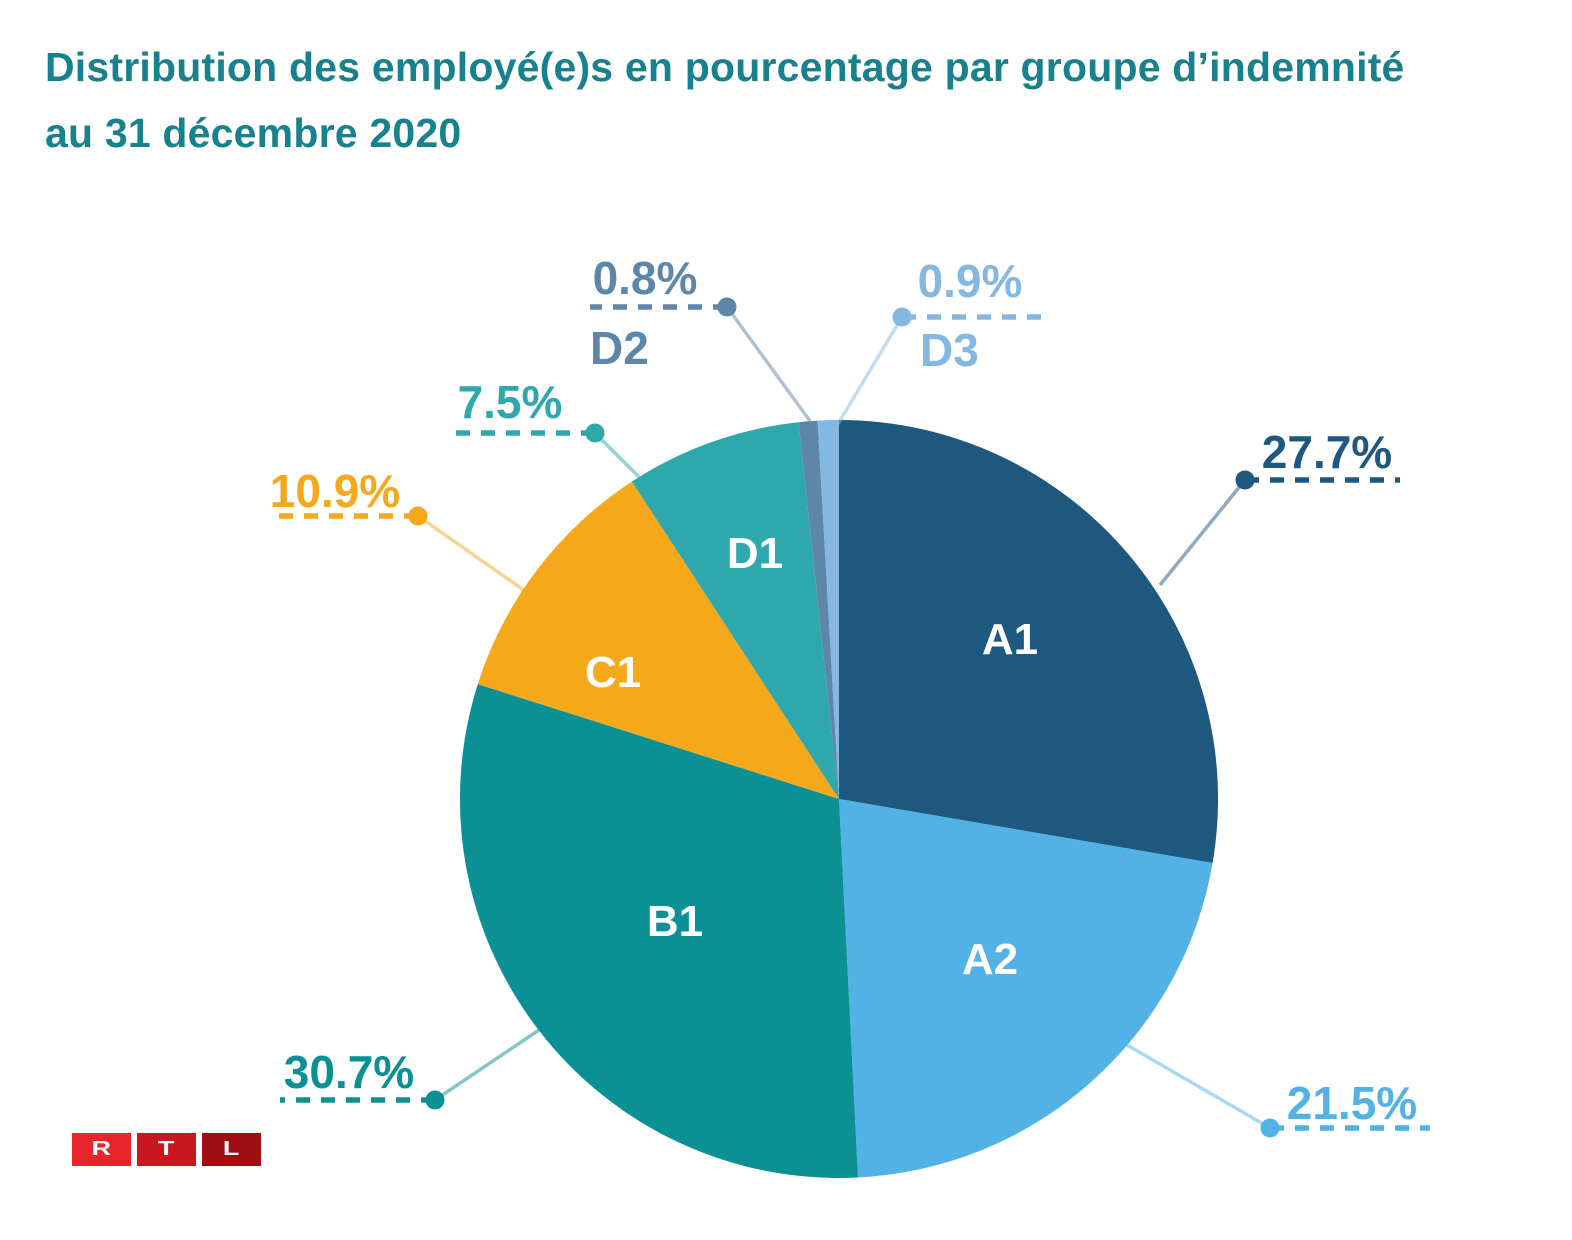 The image size is (1572, 1240). I want to click on rtl-logo-letter: T, so click(166, 1149).